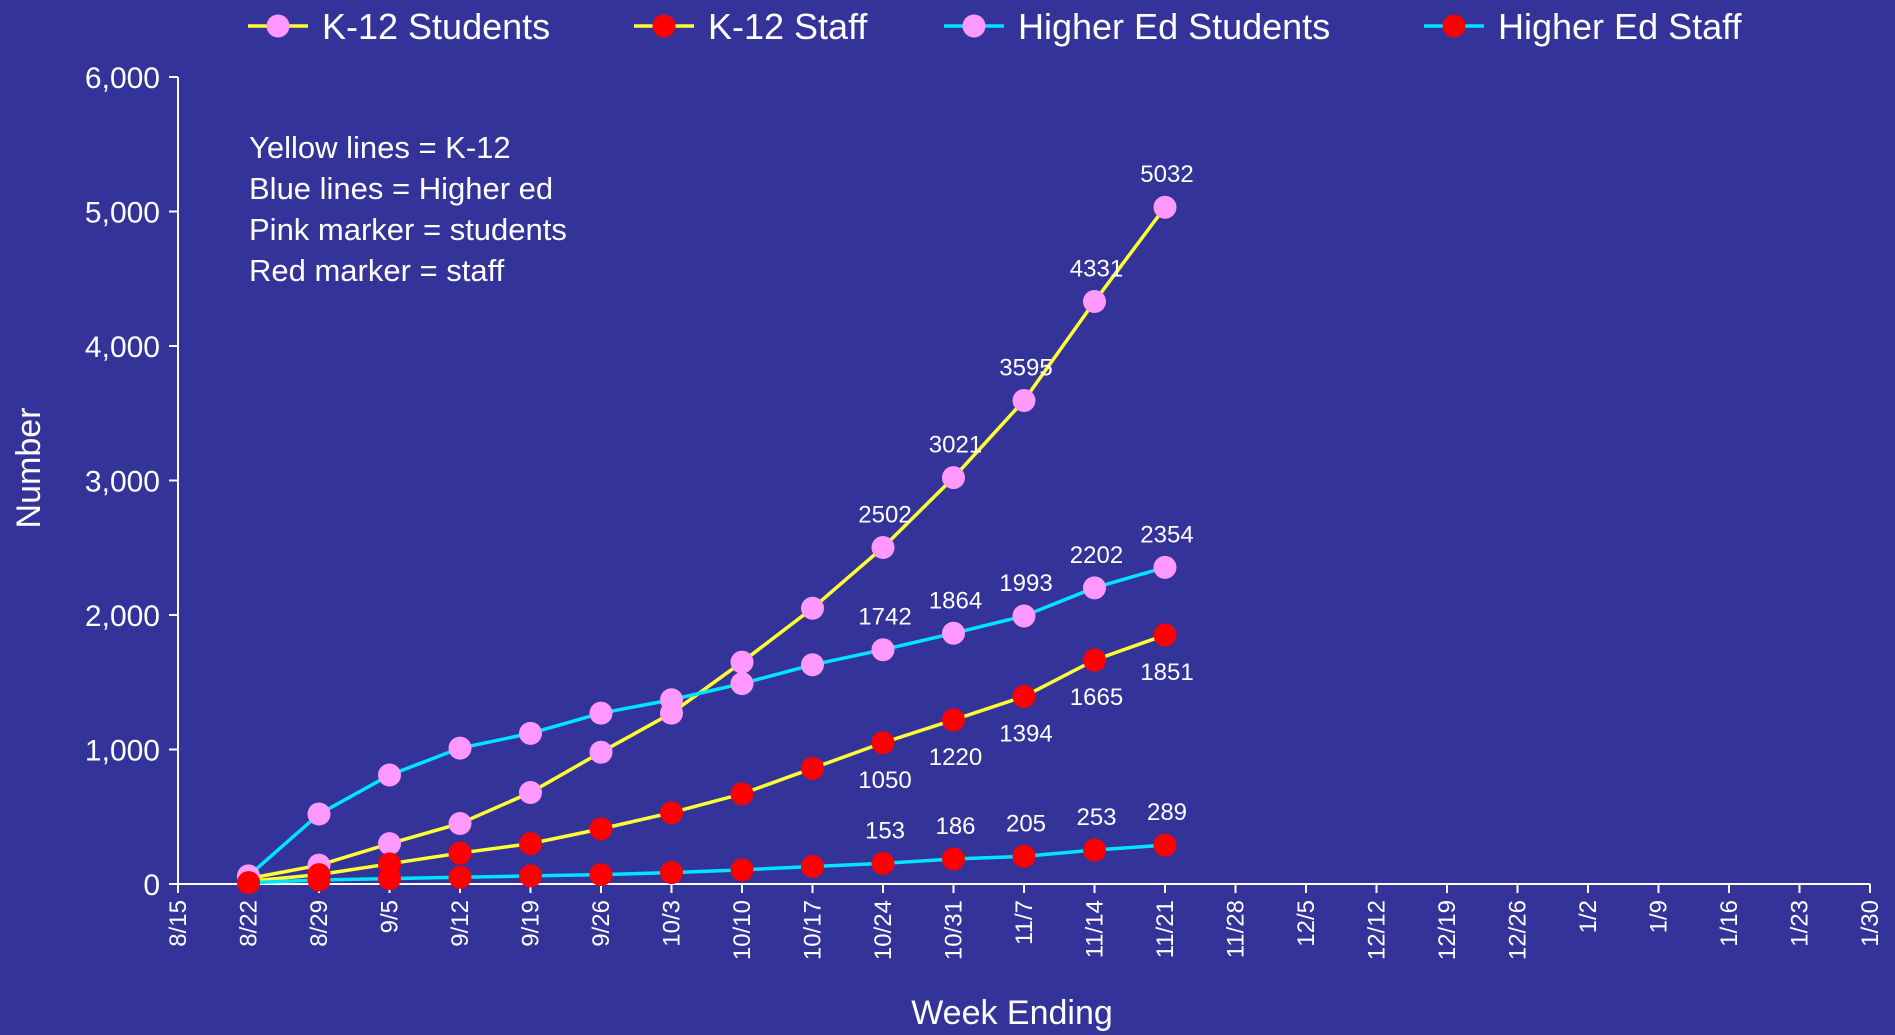 This screenshot has width=1895, height=1035. I want to click on x-tick-label: 9/12, so click(460, 923).